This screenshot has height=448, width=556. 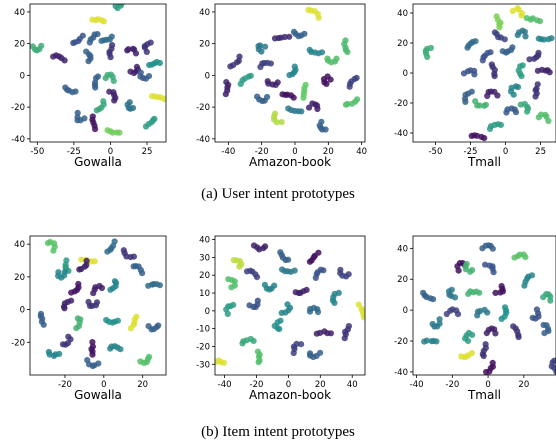 I want to click on y-tick-label: 10, so click(x=204, y=294).